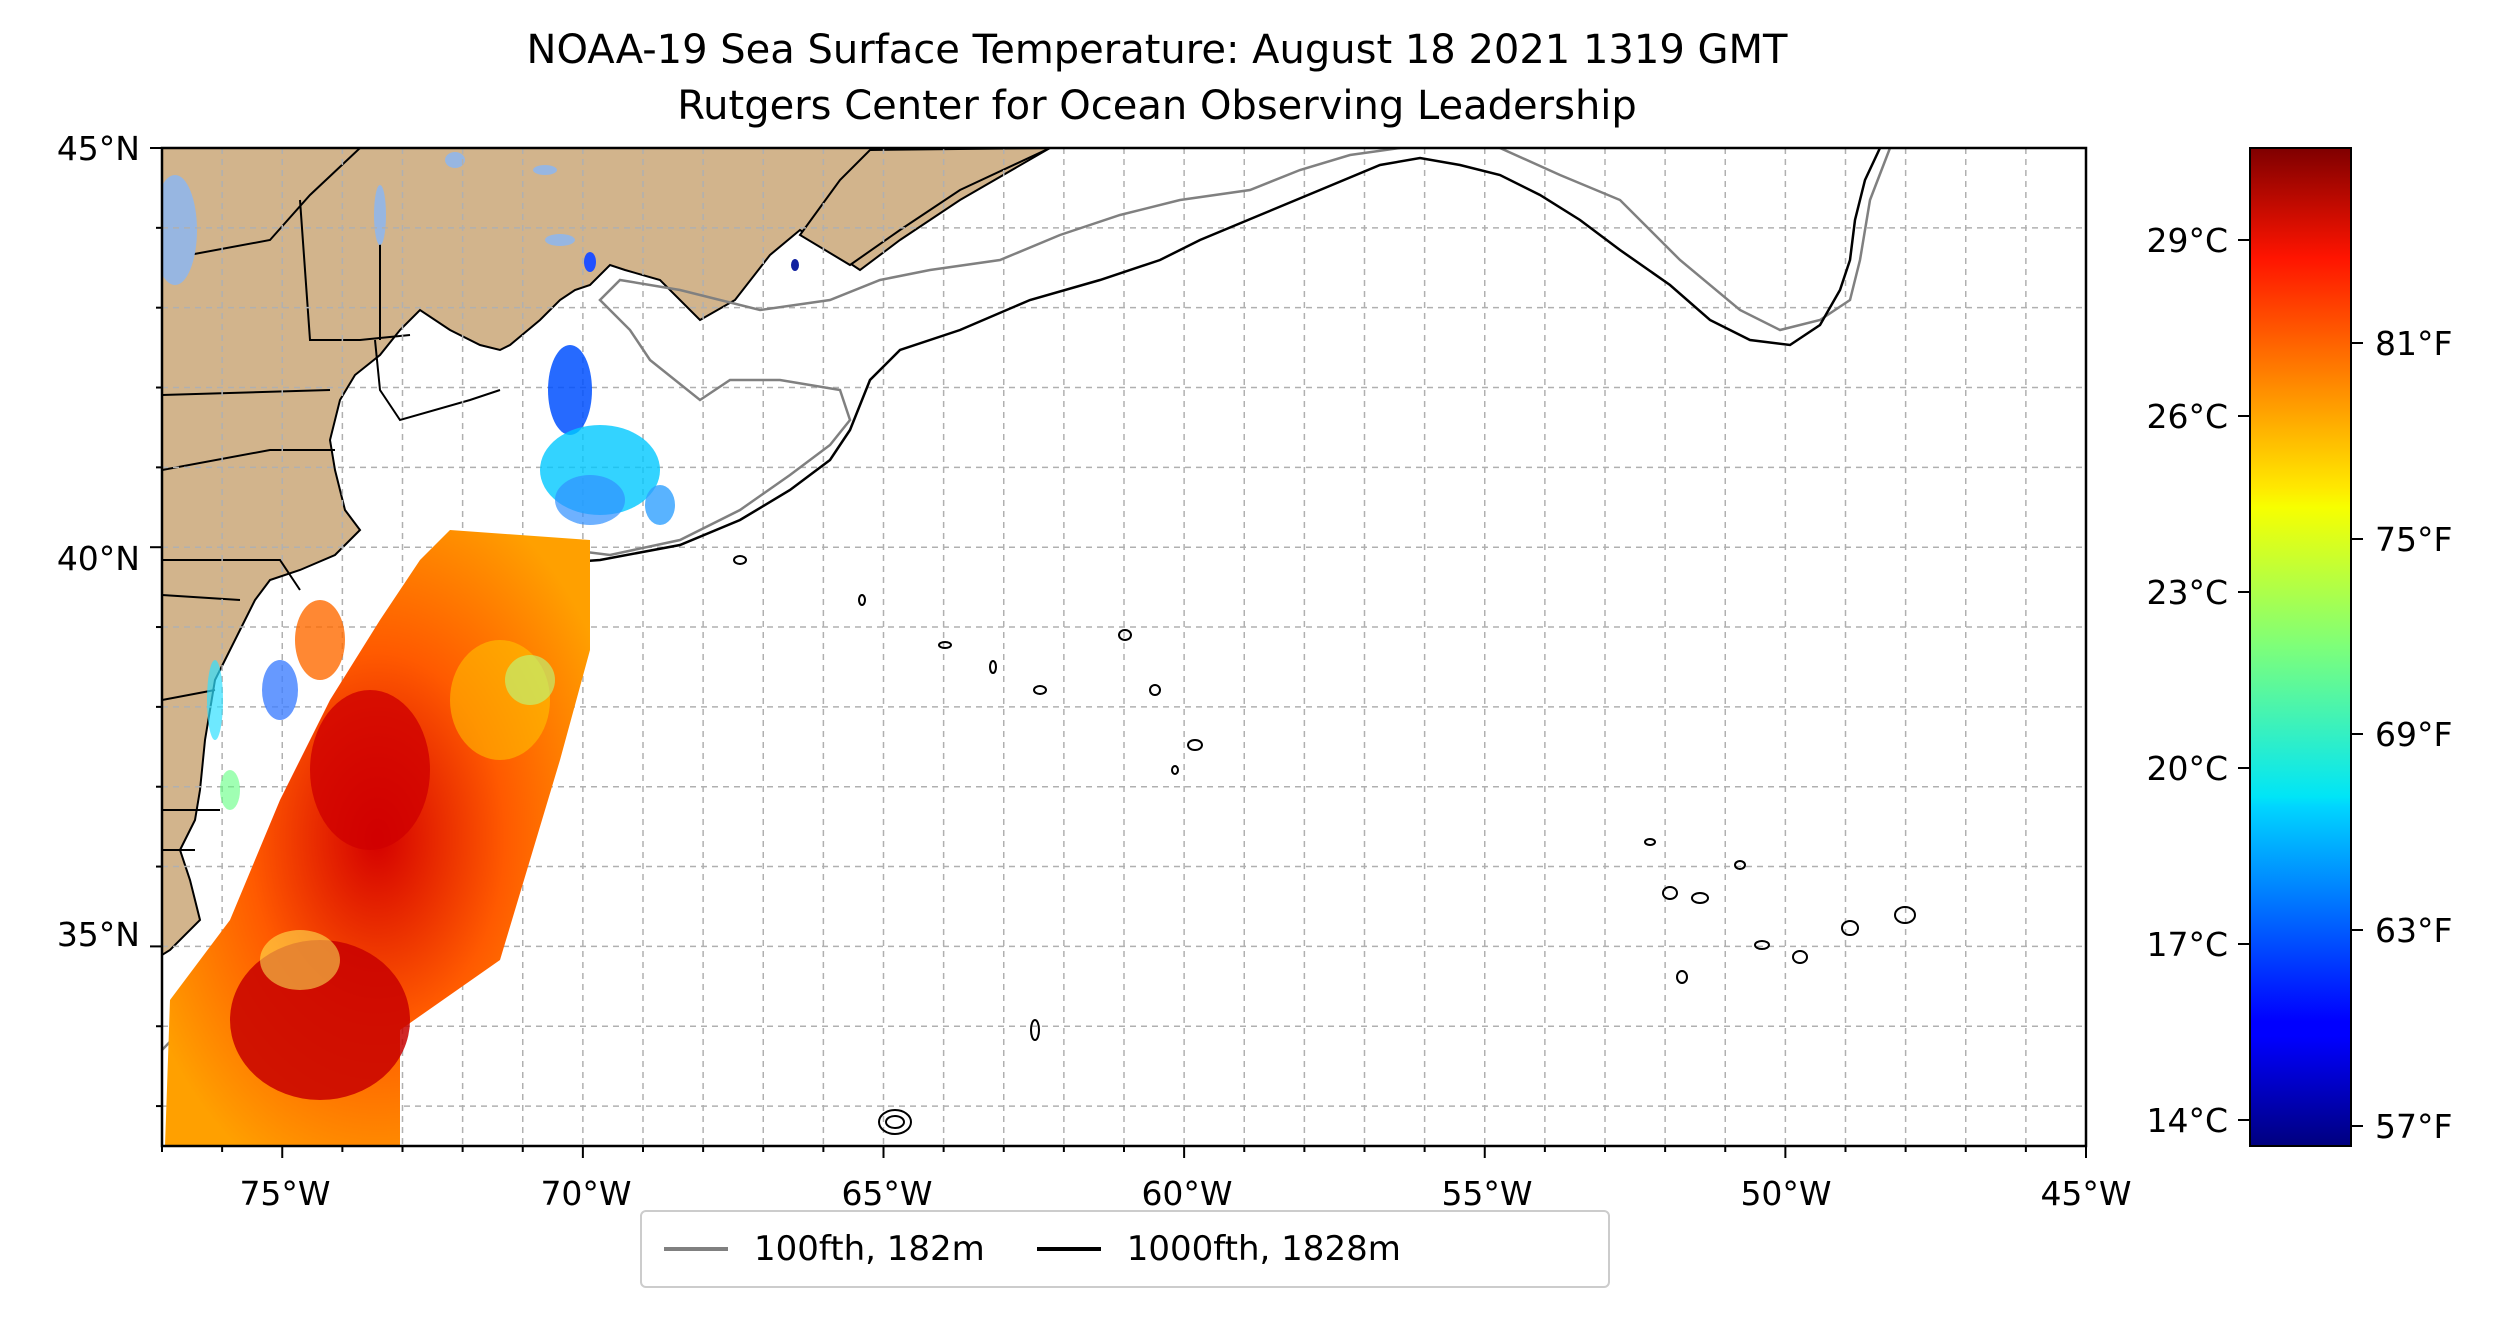 The width and height of the screenshot is (2502, 1318). I want to click on celsius-ticks, so click(2244, 680).